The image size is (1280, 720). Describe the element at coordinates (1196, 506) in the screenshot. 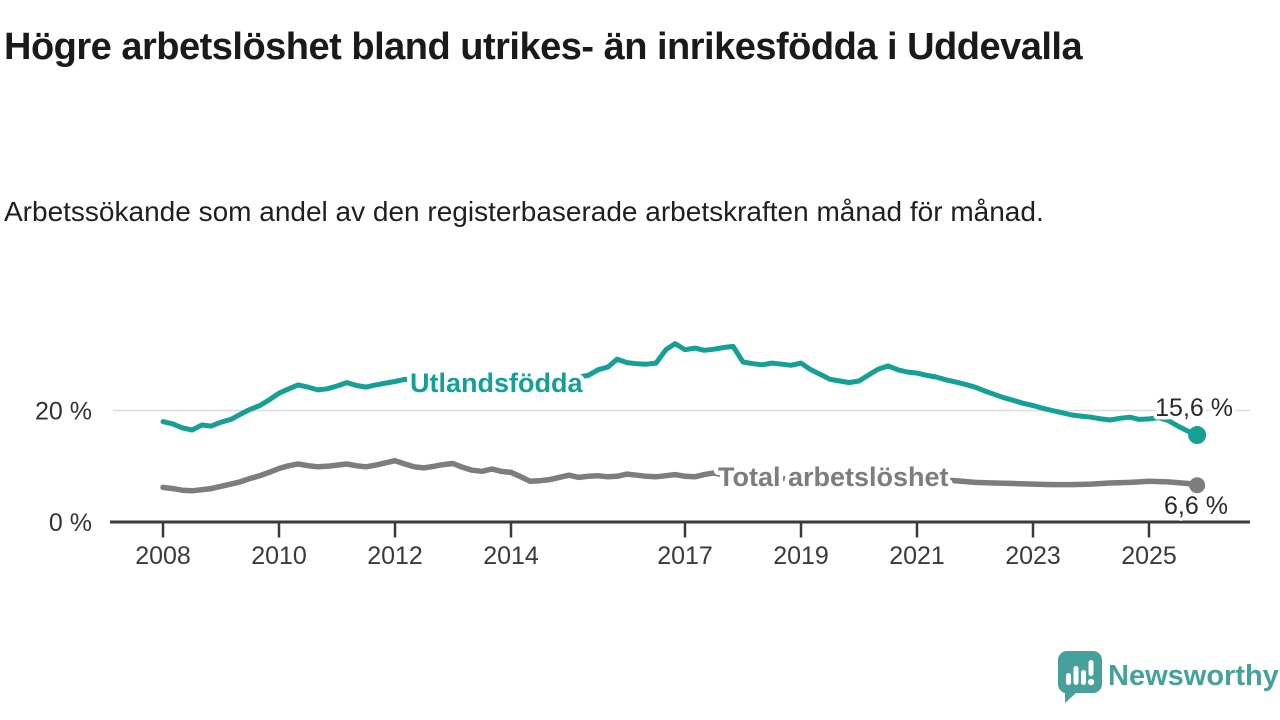

I see `series-end-value-label: 6,6 %` at that location.